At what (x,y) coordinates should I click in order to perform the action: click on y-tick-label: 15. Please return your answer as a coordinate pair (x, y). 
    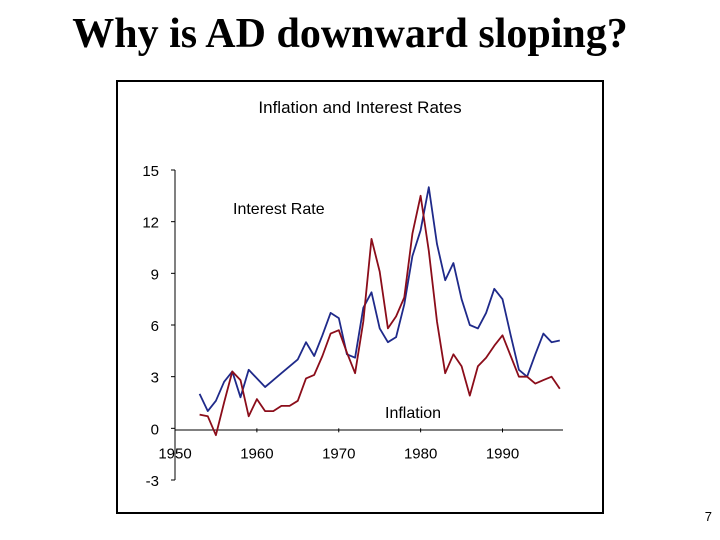
    Looking at the image, I should click on (150, 171).